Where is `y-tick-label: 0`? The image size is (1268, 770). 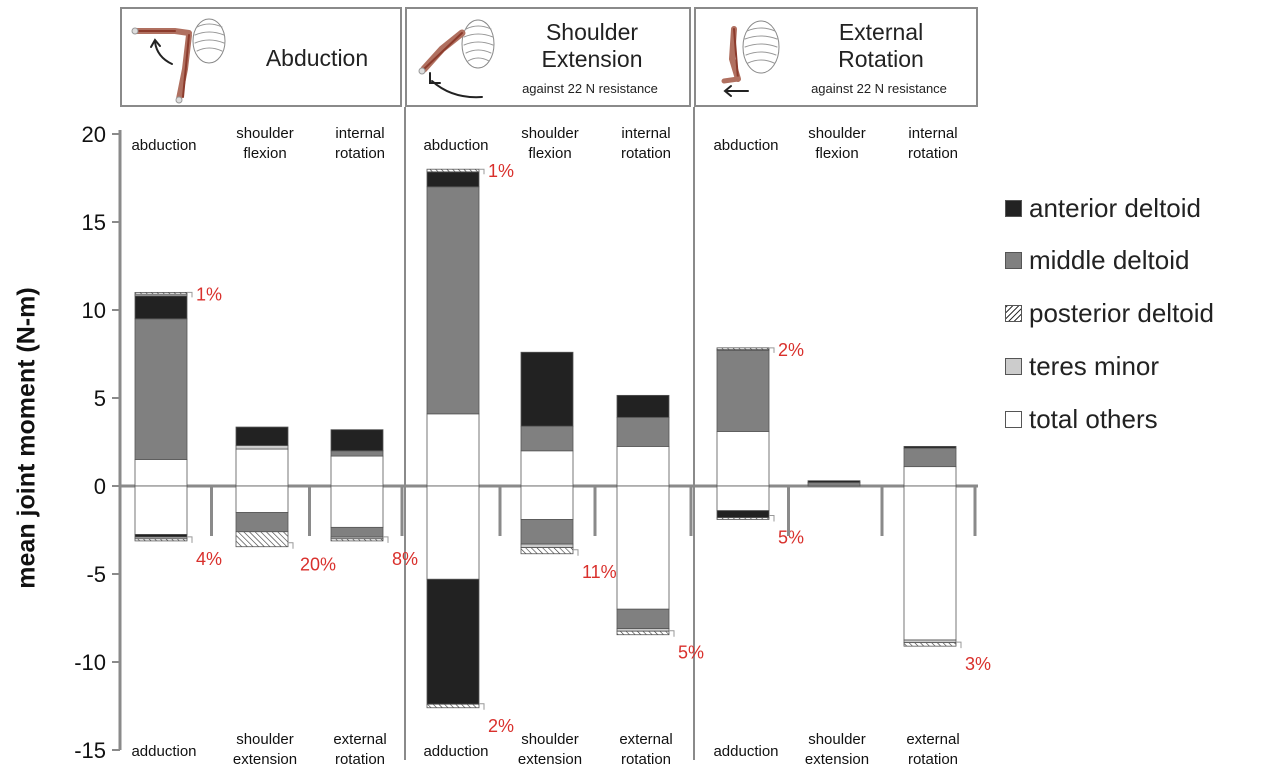
y-tick-label: 0 is located at coordinates (100, 486).